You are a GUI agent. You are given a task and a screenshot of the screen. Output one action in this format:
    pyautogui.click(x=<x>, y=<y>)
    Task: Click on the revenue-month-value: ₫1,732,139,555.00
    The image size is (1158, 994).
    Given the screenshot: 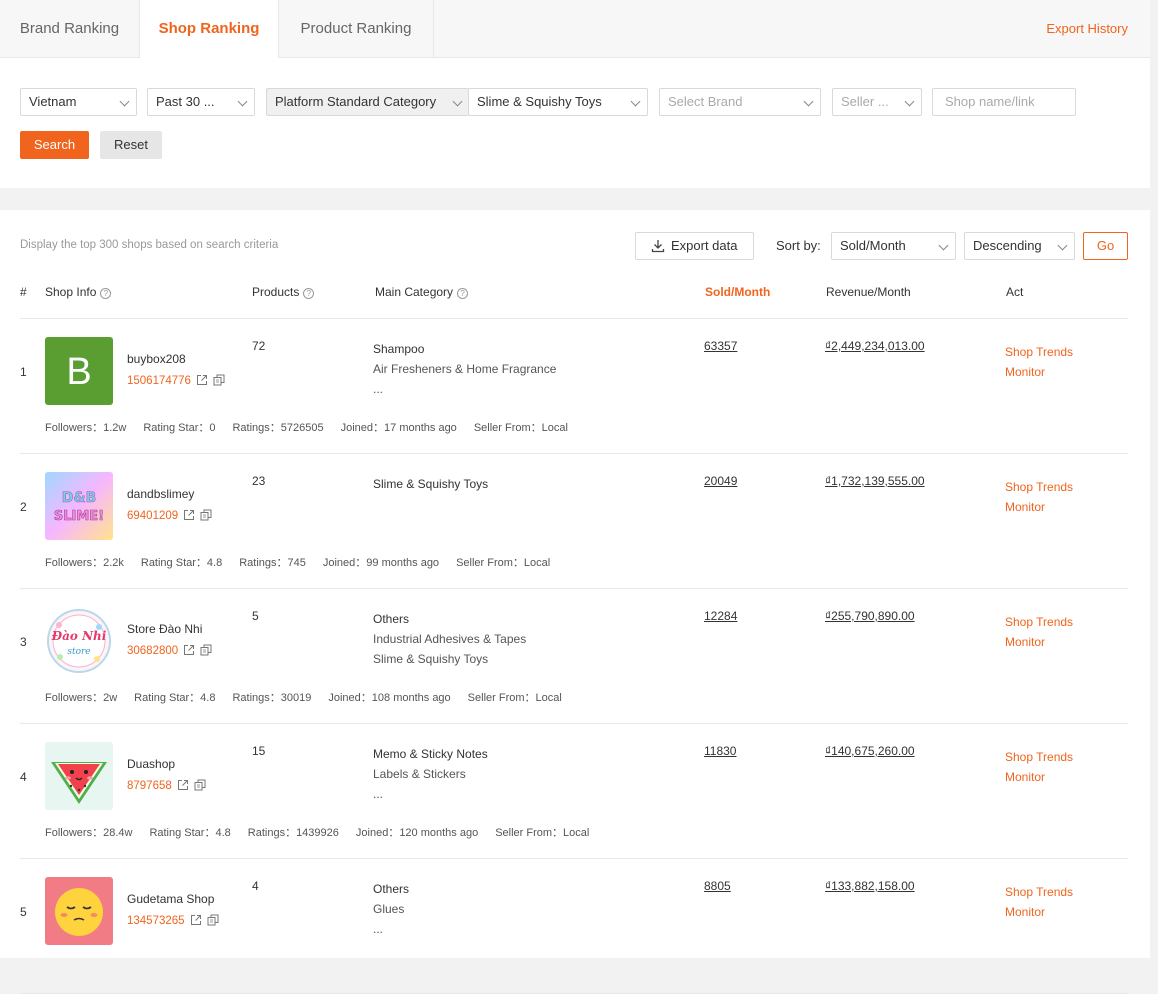 What is the action you would take?
    pyautogui.click(x=875, y=481)
    